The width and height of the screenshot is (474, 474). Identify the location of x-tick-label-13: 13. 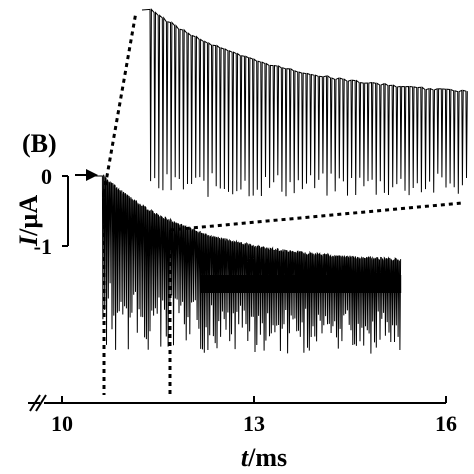
(254, 423).